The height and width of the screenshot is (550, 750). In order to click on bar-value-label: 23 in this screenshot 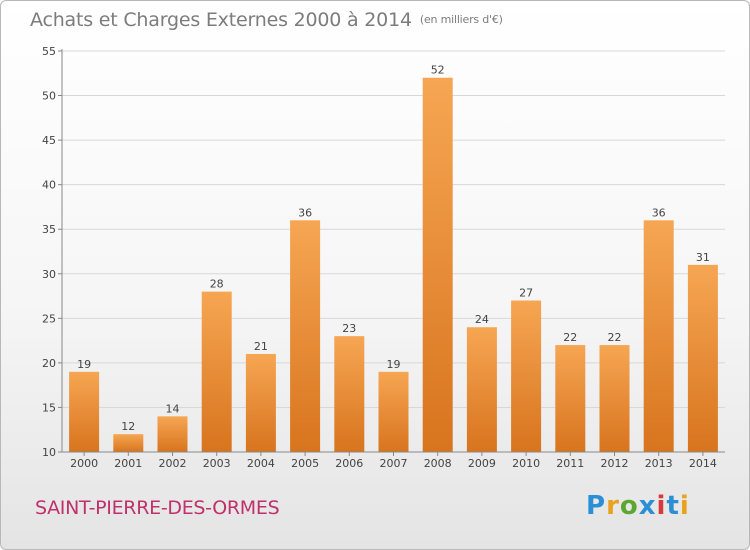, I will do `click(349, 328)`.